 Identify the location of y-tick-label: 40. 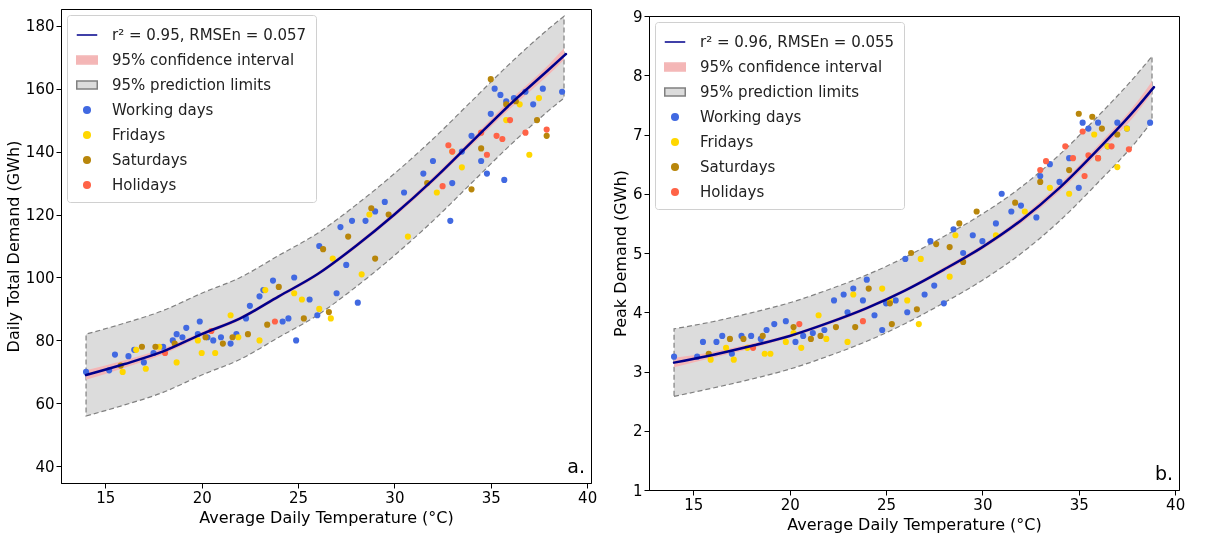
(45, 466).